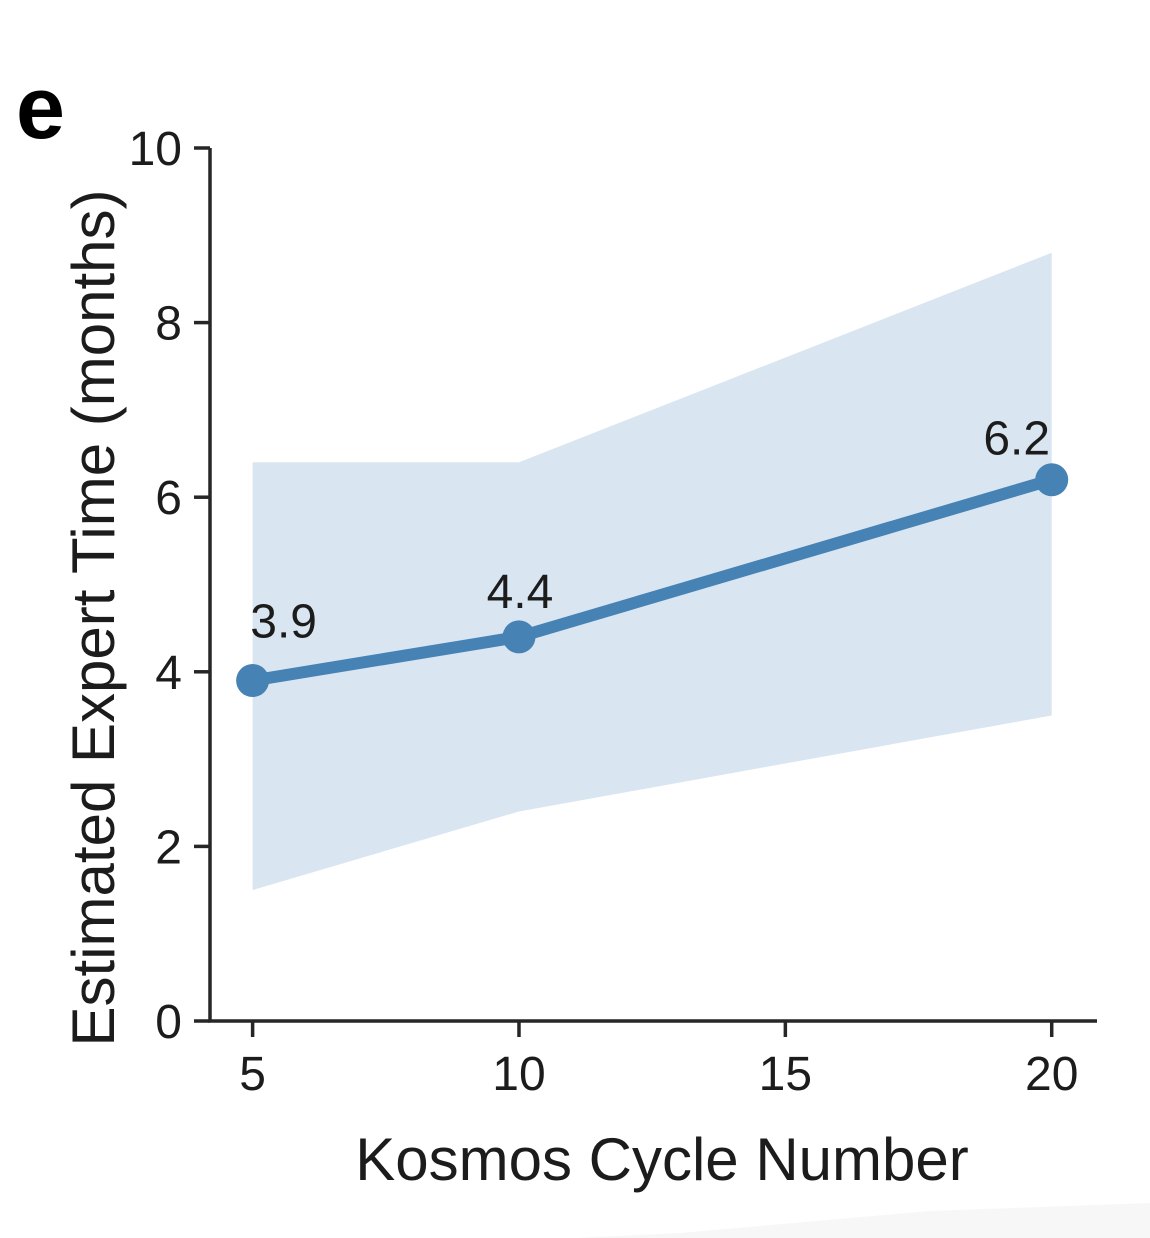 The height and width of the screenshot is (1238, 1150). I want to click on point-value-label: 6.2, so click(1016, 439).